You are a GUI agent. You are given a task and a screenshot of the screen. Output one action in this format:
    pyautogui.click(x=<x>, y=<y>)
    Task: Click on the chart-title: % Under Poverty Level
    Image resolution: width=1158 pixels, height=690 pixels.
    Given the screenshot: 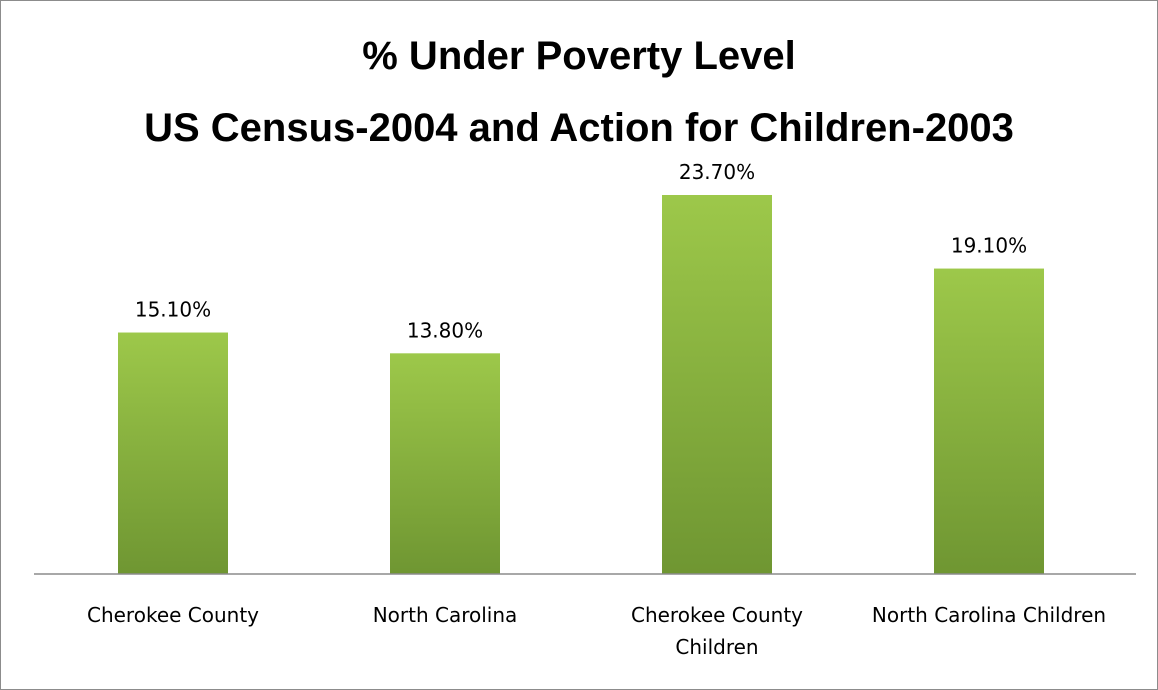 What is the action you would take?
    pyautogui.click(x=579, y=56)
    